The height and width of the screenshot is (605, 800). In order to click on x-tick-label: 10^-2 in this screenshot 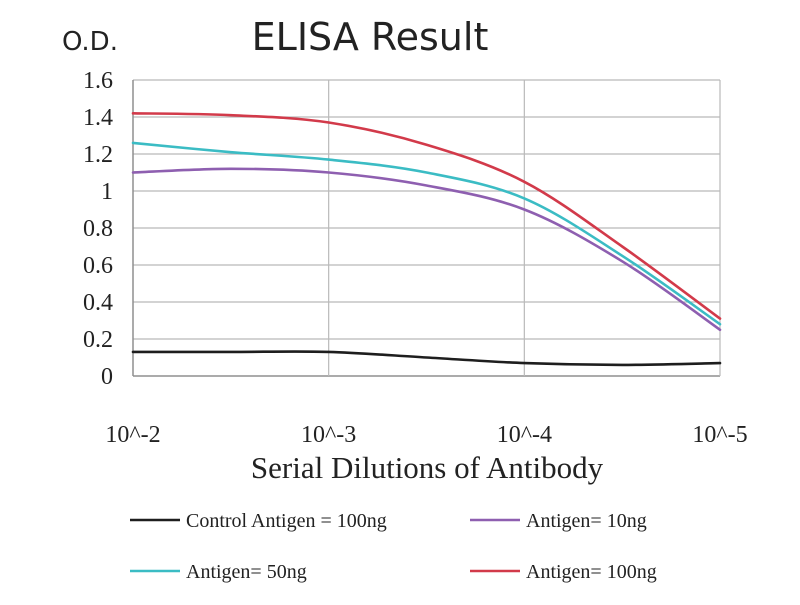, I will do `click(132, 435)`.